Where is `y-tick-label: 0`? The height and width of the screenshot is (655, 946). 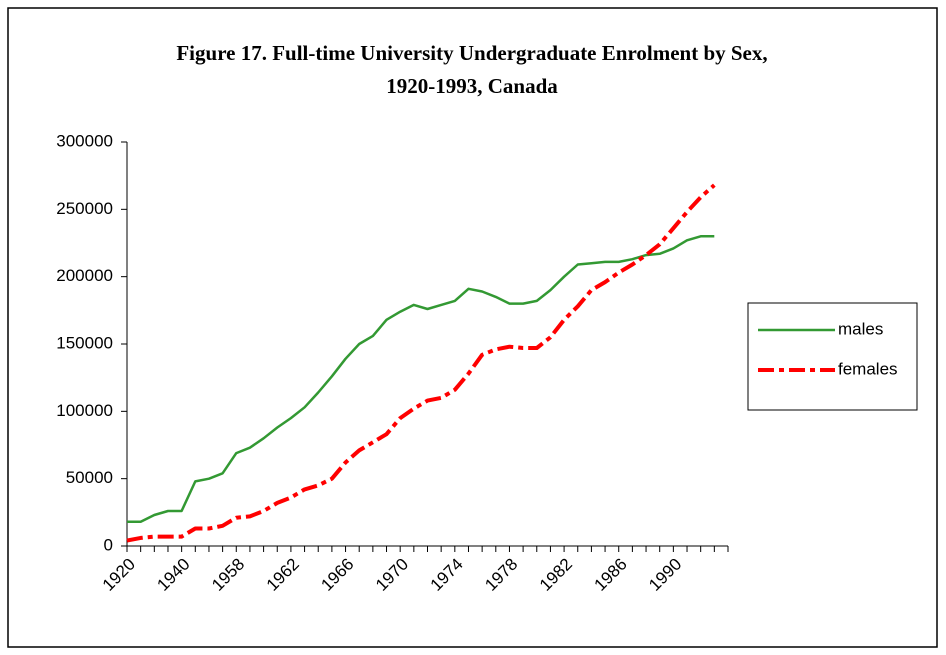
y-tick-label: 0 is located at coordinates (108, 544).